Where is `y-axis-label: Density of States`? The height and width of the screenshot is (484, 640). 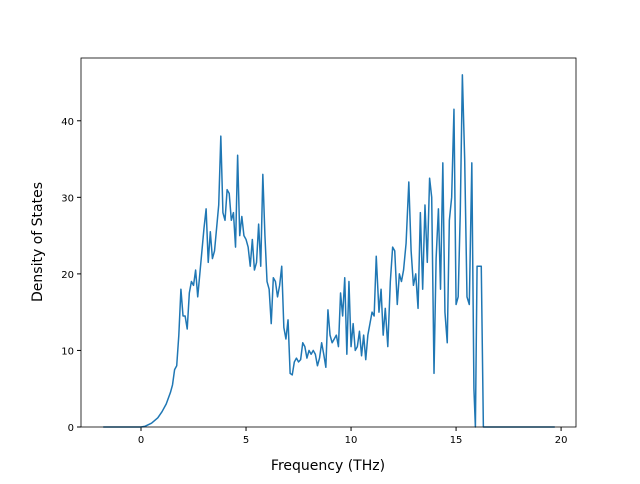
y-axis-label: Density of States is located at coordinates (38, 242).